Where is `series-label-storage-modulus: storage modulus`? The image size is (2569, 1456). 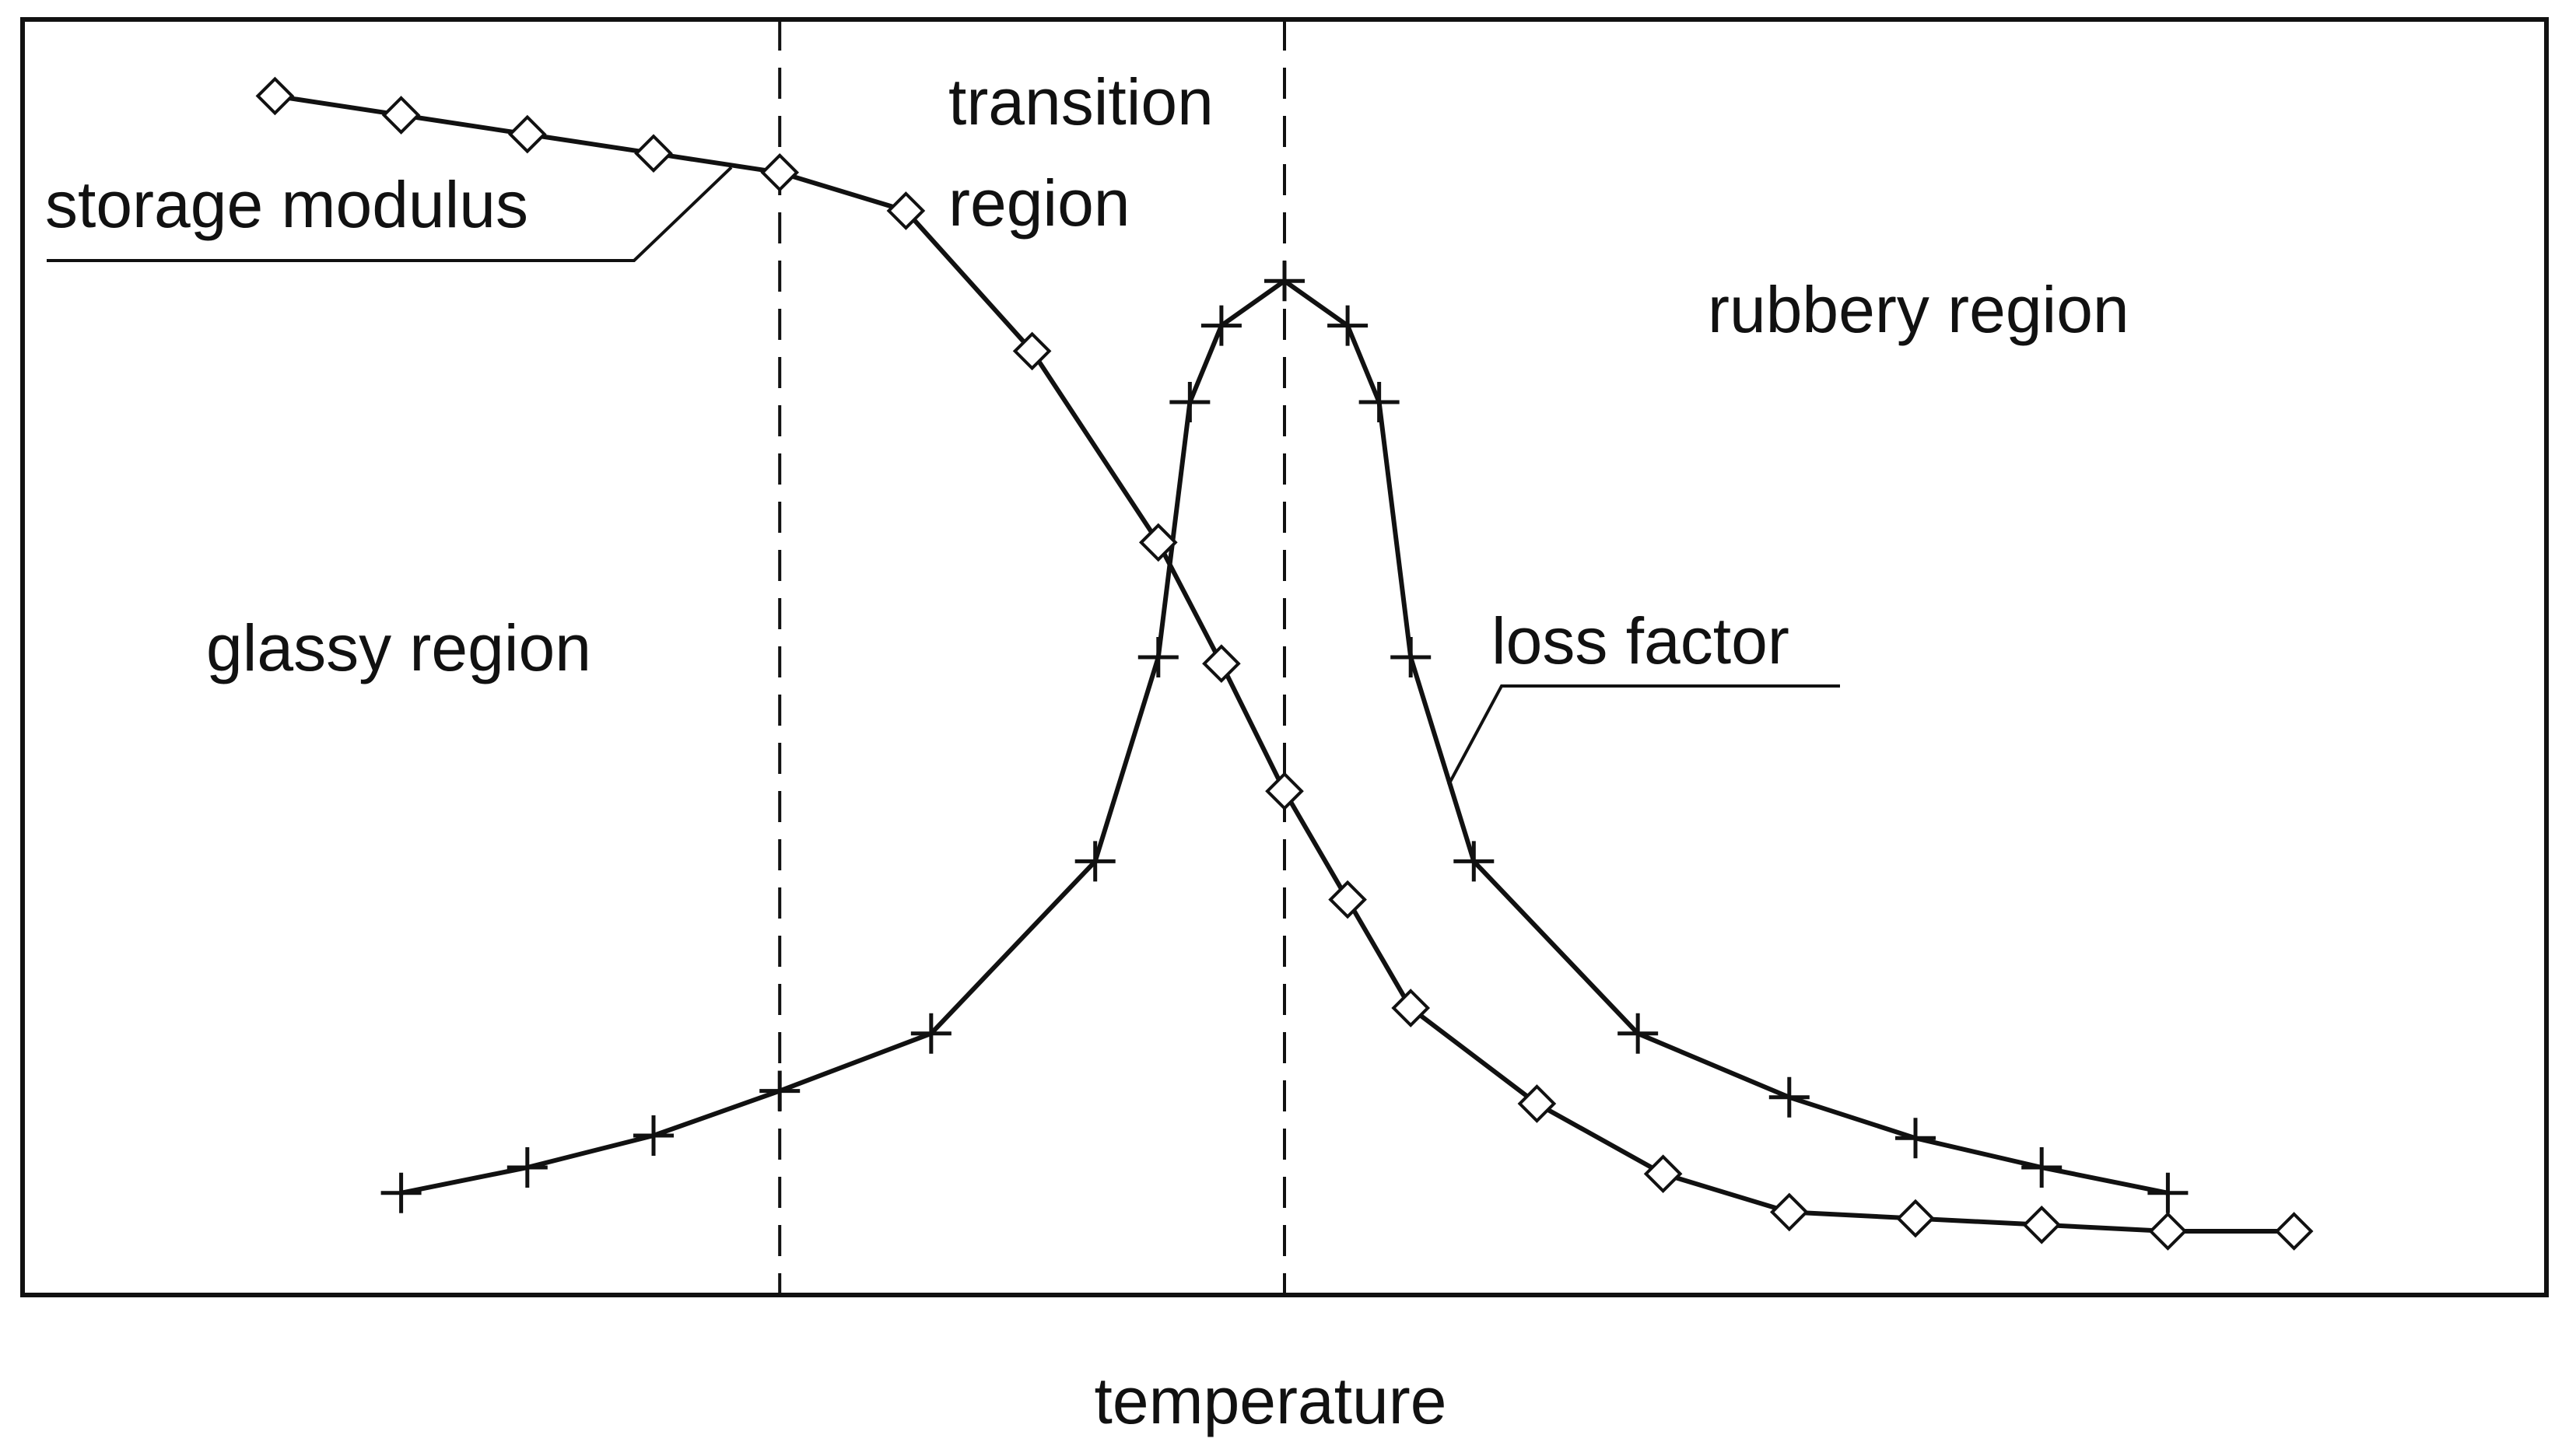 series-label-storage-modulus: storage modulus is located at coordinates (286, 205).